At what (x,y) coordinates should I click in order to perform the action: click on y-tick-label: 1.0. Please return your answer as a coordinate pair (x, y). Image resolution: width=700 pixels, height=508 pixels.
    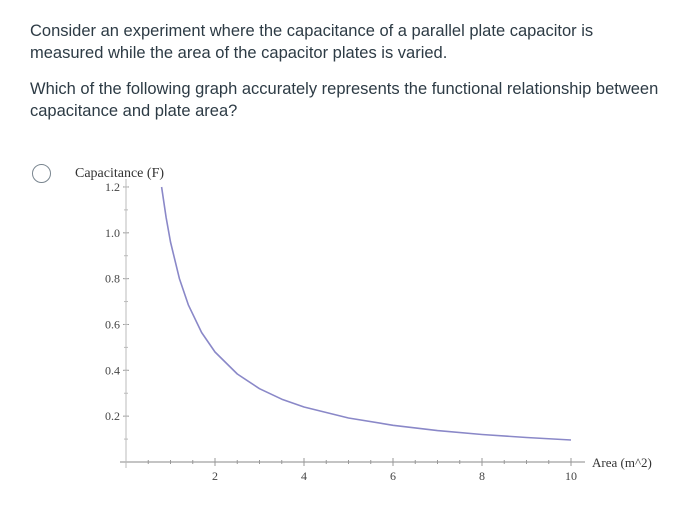
    Looking at the image, I should click on (112, 233).